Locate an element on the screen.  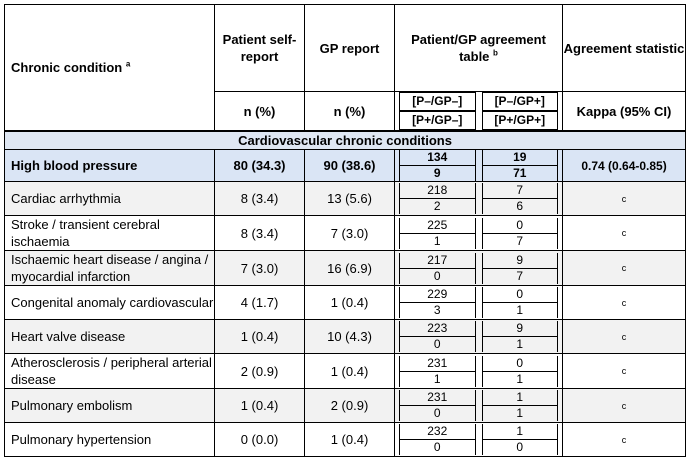
condition-cell: High blood pressure is located at coordinates (109, 165).